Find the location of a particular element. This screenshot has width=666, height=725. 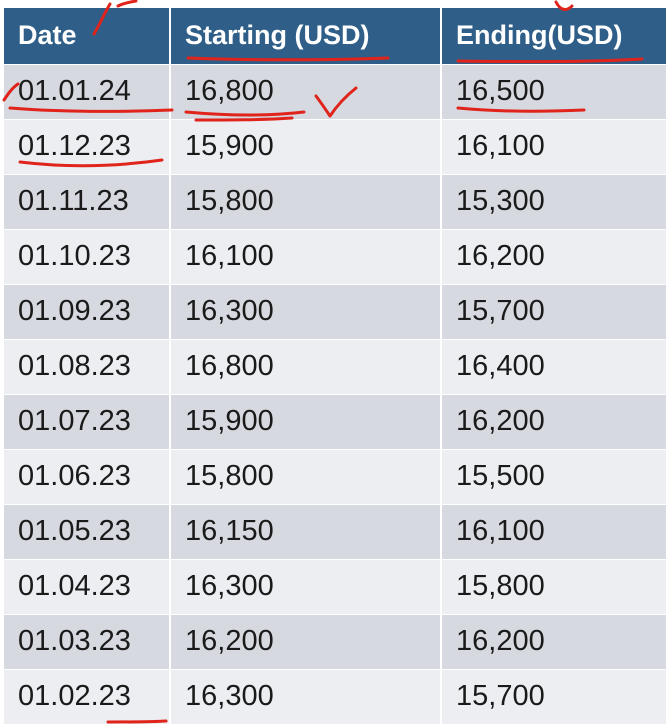

cell-date: 01.12.23 is located at coordinates (87, 146).